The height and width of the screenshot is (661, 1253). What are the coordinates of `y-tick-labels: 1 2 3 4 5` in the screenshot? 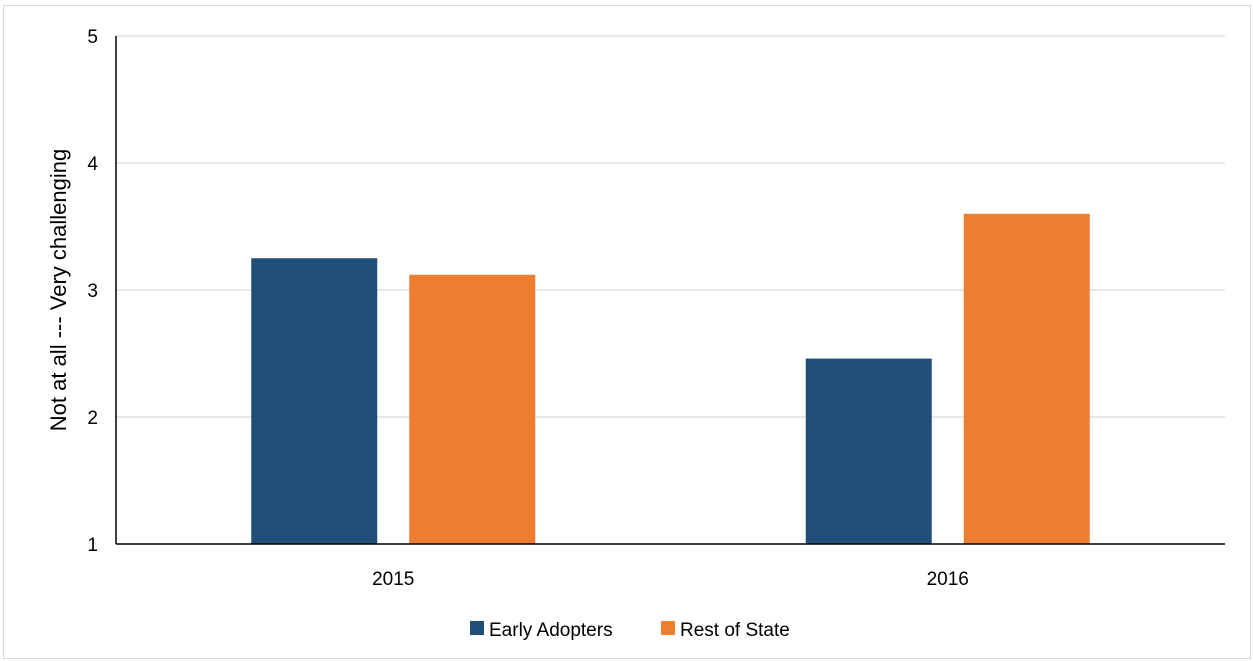 It's located at (92, 291).